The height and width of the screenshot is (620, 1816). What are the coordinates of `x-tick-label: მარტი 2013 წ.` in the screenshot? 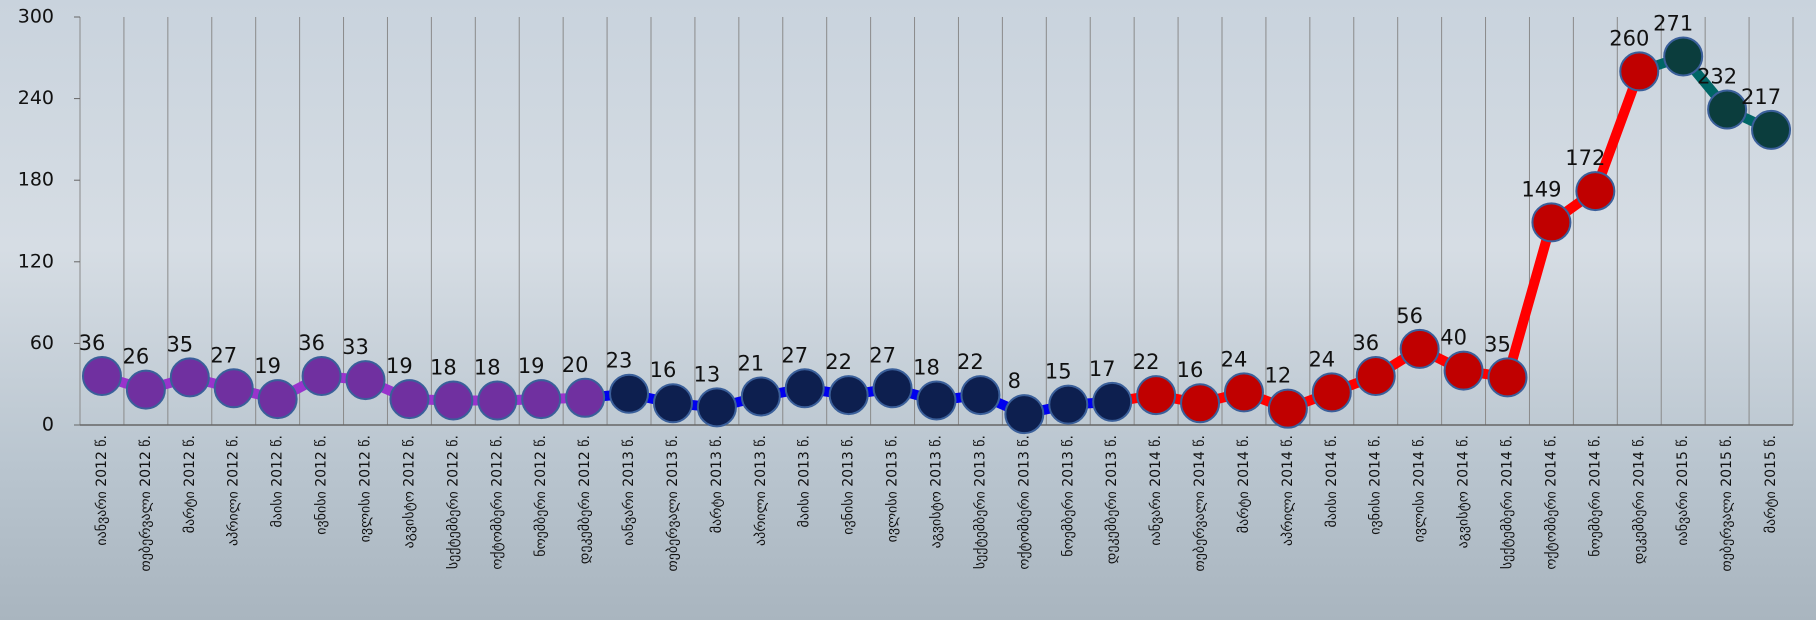 It's located at (716, 484).